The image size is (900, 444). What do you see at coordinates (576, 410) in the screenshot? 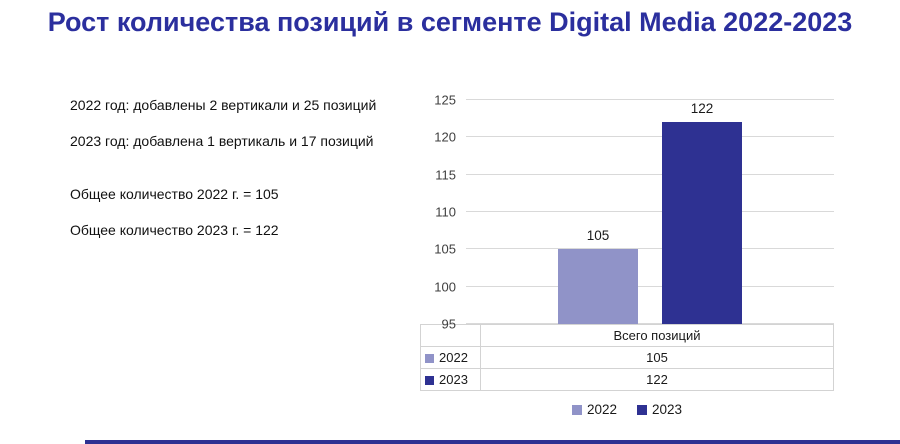
I see `legend-swatch-2022` at bounding box center [576, 410].